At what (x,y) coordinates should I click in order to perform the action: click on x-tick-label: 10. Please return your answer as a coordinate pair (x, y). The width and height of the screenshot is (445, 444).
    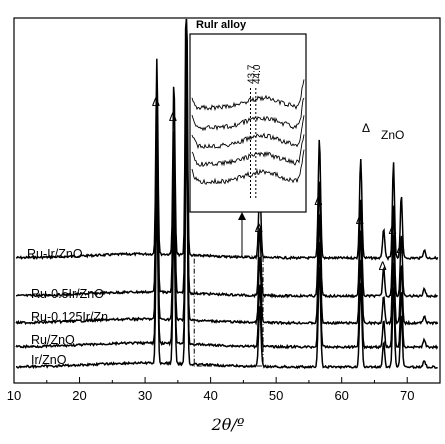
    Looking at the image, I should click on (14, 395).